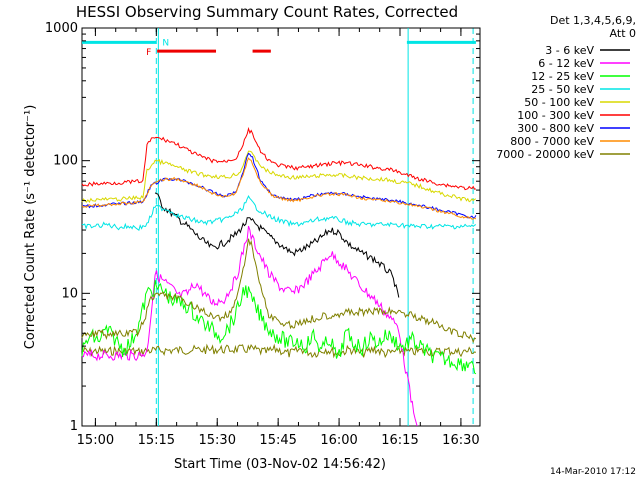  What do you see at coordinates (156, 440) in the screenshot?
I see `x-tick-label: 15:15` at bounding box center [156, 440].